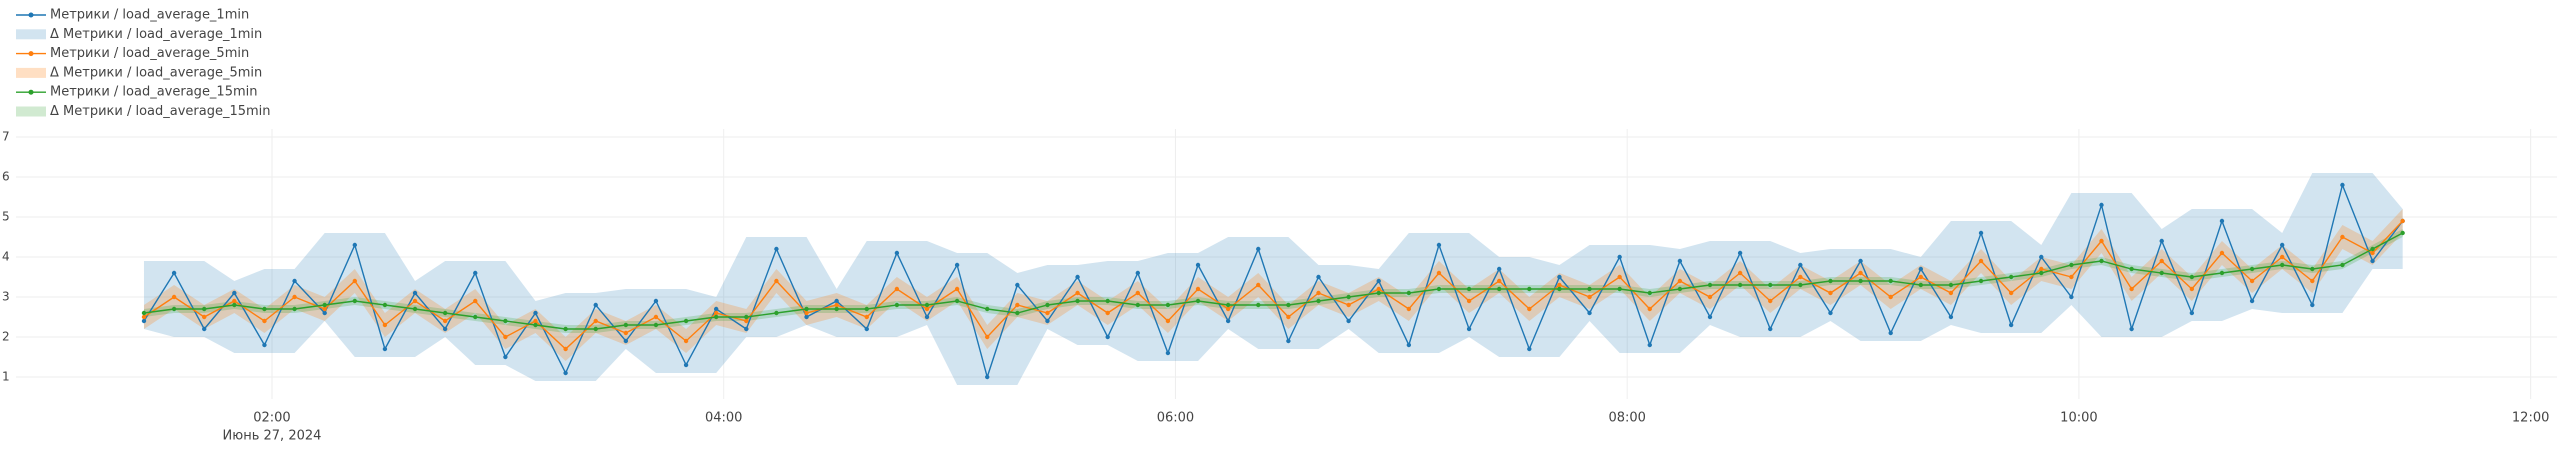 The height and width of the screenshot is (450, 2557). What do you see at coordinates (1626, 418) in the screenshot?
I see `x-tick-label: 08:00` at bounding box center [1626, 418].